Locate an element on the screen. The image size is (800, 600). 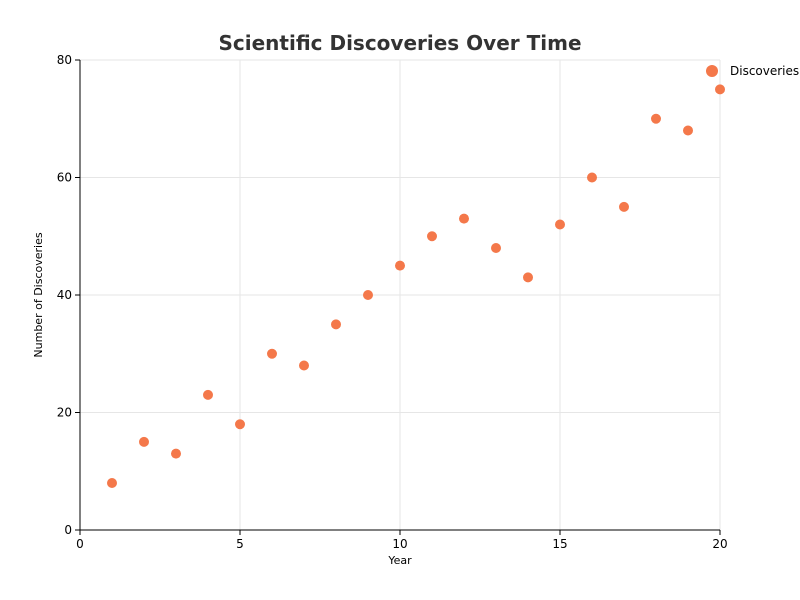
legend-label: Discoveries is located at coordinates (764, 71).